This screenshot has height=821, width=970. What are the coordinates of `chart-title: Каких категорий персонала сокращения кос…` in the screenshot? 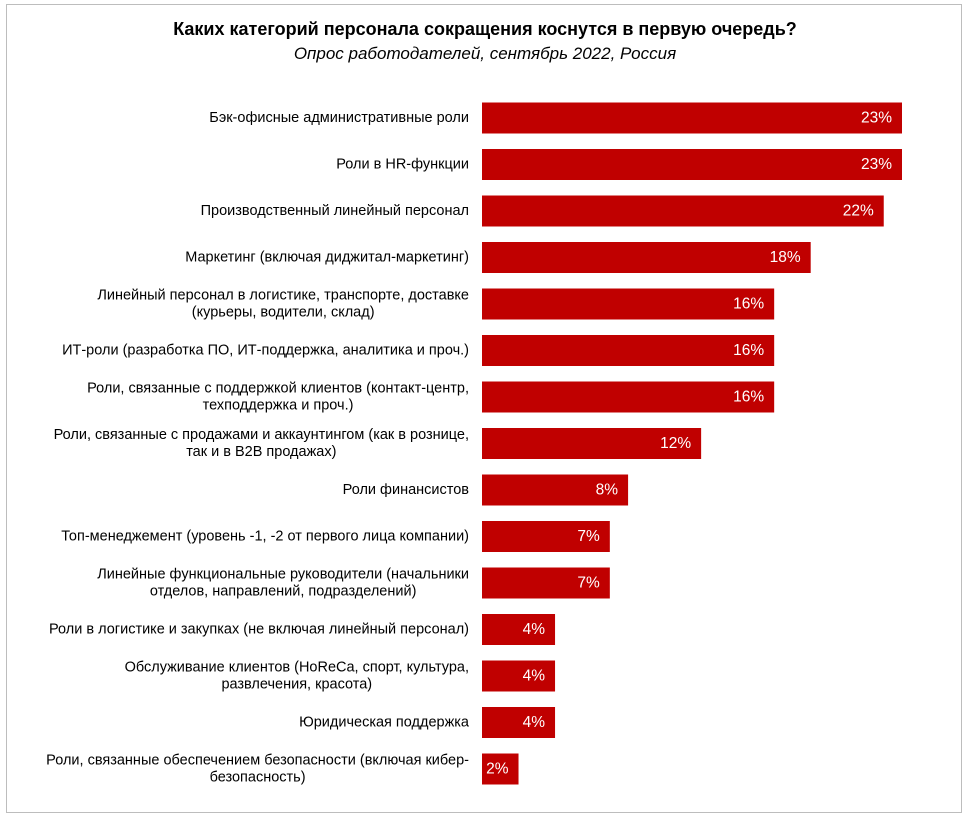 It's located at (485, 29).